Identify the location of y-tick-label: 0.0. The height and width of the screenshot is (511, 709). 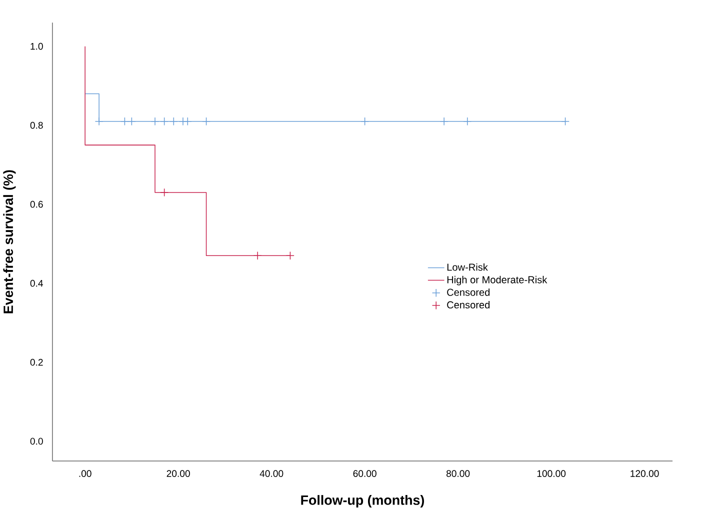
(36, 441).